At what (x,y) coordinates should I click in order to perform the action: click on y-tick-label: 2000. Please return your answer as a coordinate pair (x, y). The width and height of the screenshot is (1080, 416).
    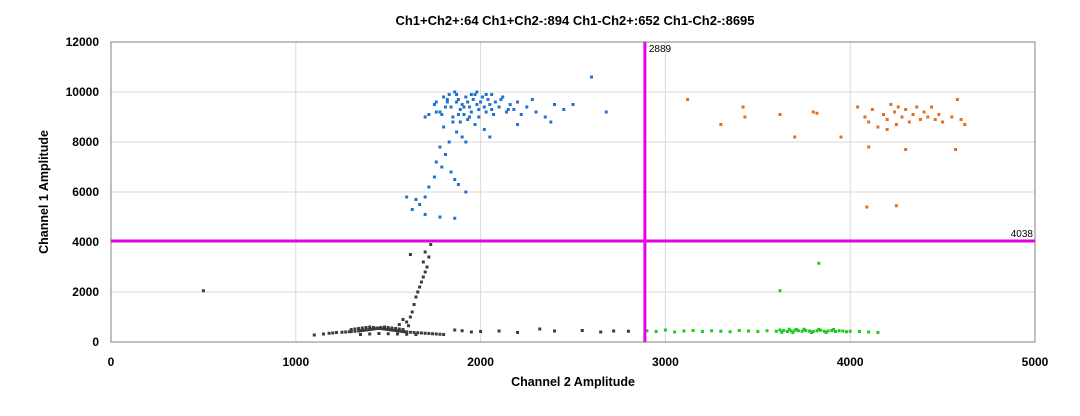
    Looking at the image, I should click on (85, 292).